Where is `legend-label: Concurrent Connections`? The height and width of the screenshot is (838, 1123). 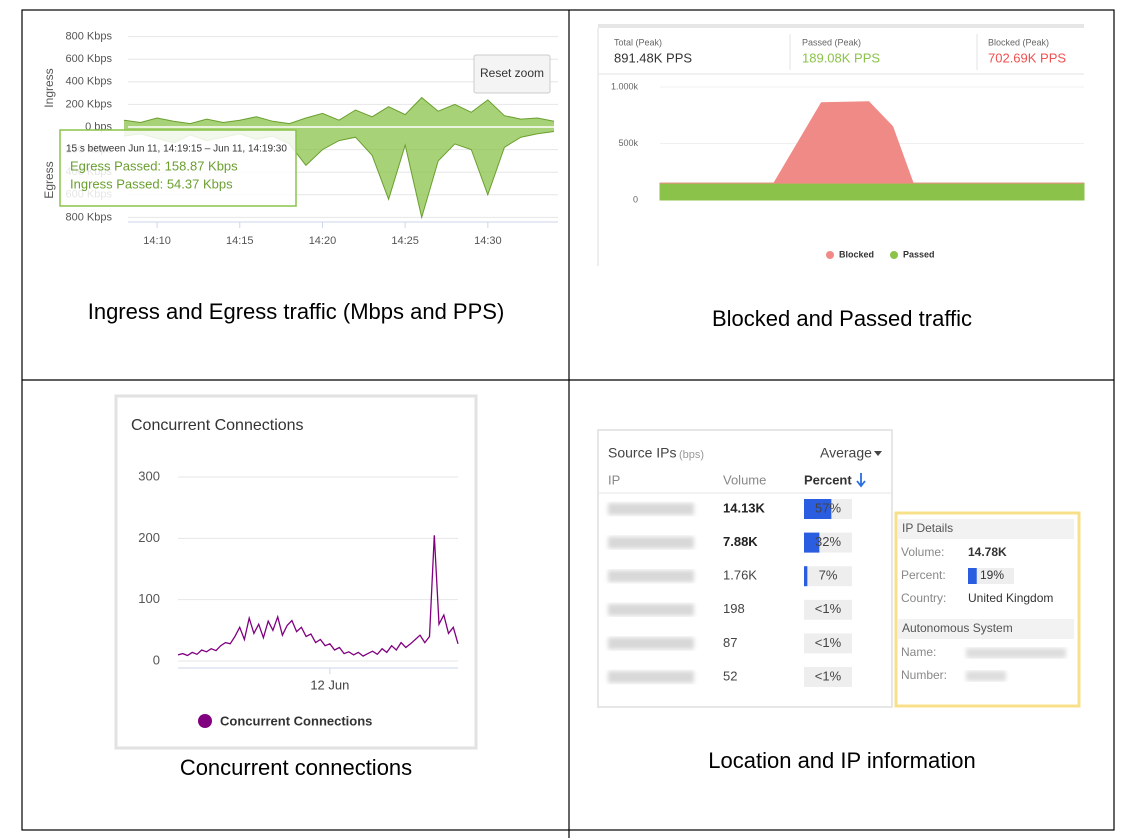
legend-label: Concurrent Connections is located at coordinates (296, 720).